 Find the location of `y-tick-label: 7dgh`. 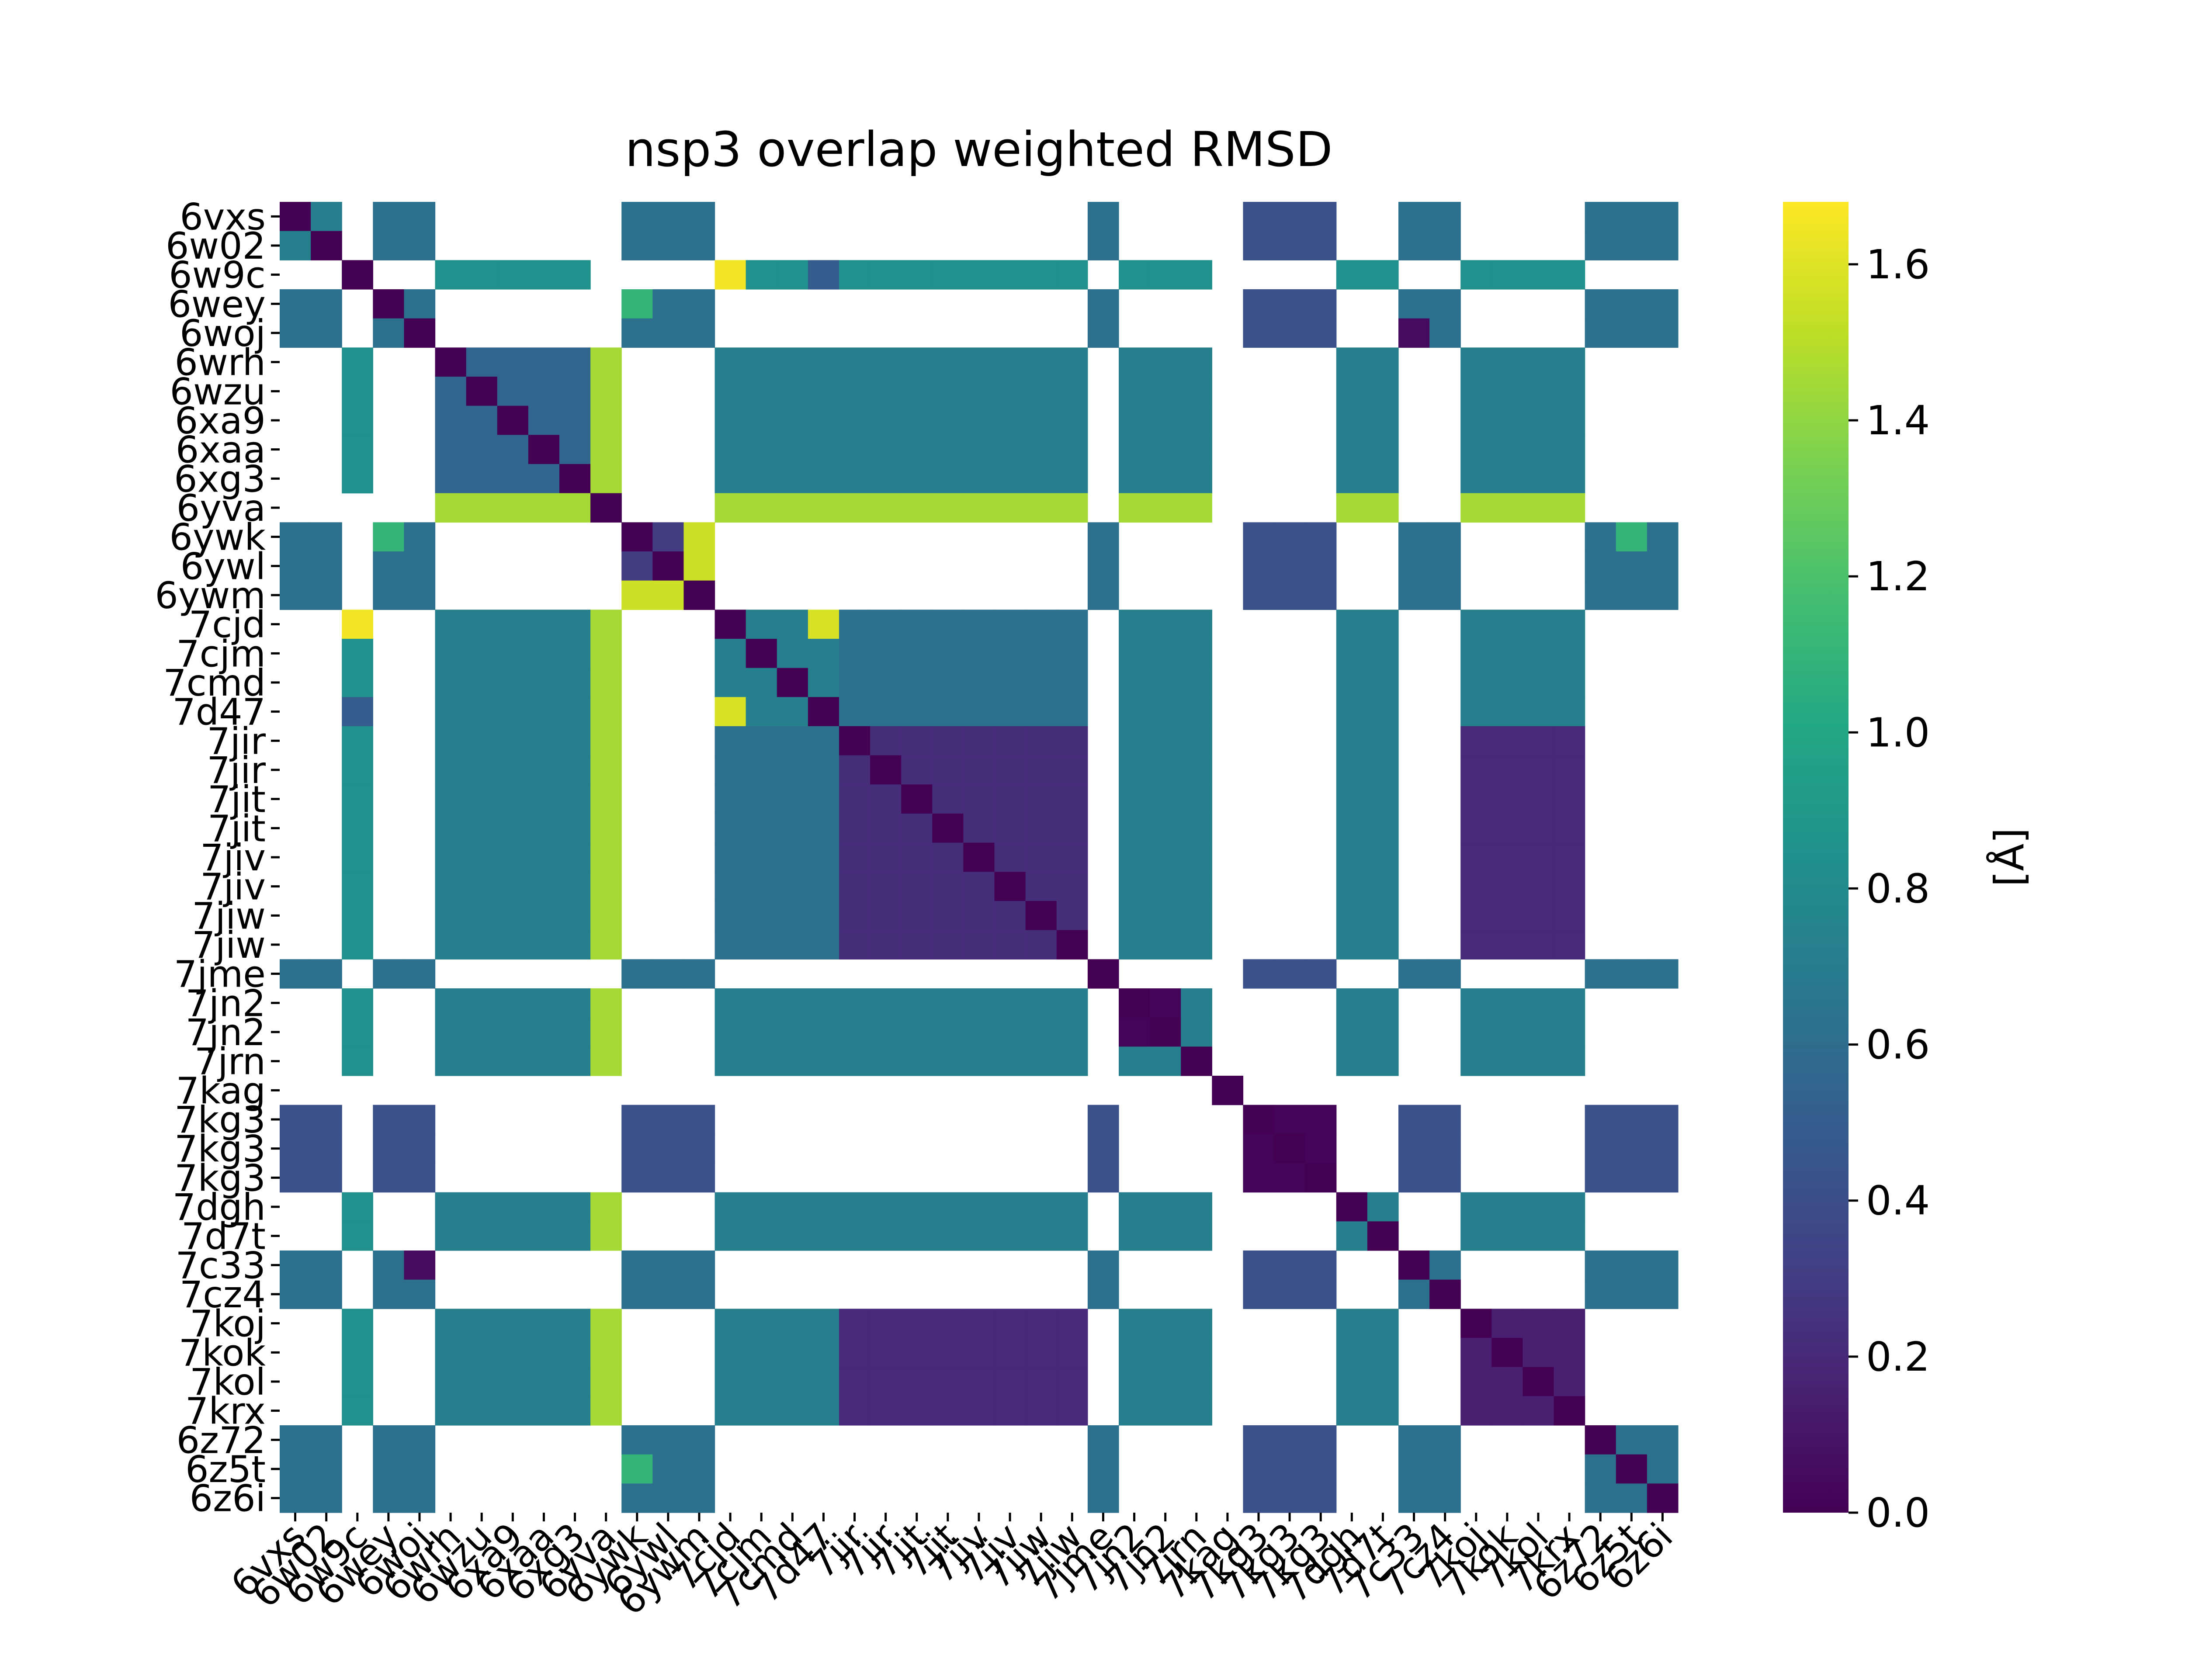

y-tick-label: 7dgh is located at coordinates (219, 1207).